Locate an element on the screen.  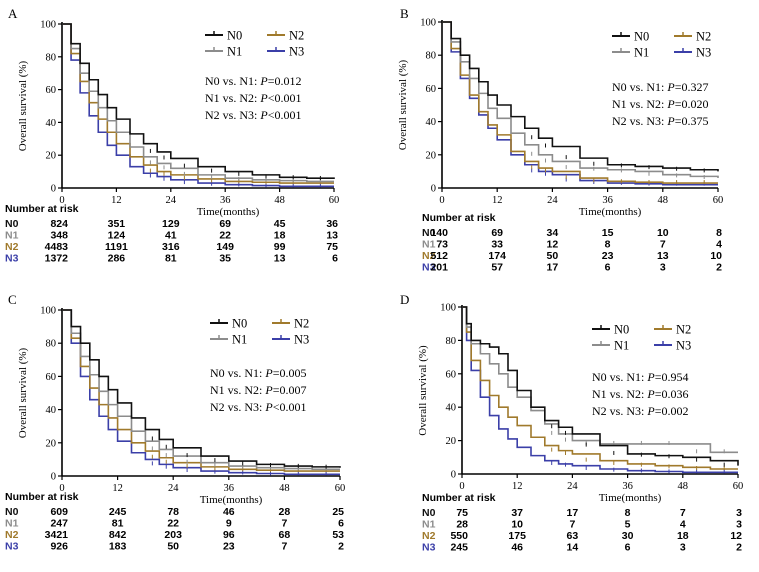
panel-b-legend-label-n3: N3 is located at coordinates (703, 53).